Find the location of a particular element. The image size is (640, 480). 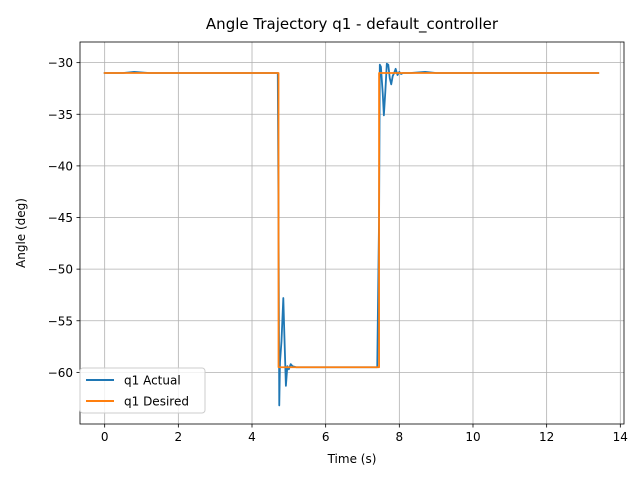

y-ticks: −60 −55 −50 −45 −40 −35 −30 is located at coordinates (64, 218).